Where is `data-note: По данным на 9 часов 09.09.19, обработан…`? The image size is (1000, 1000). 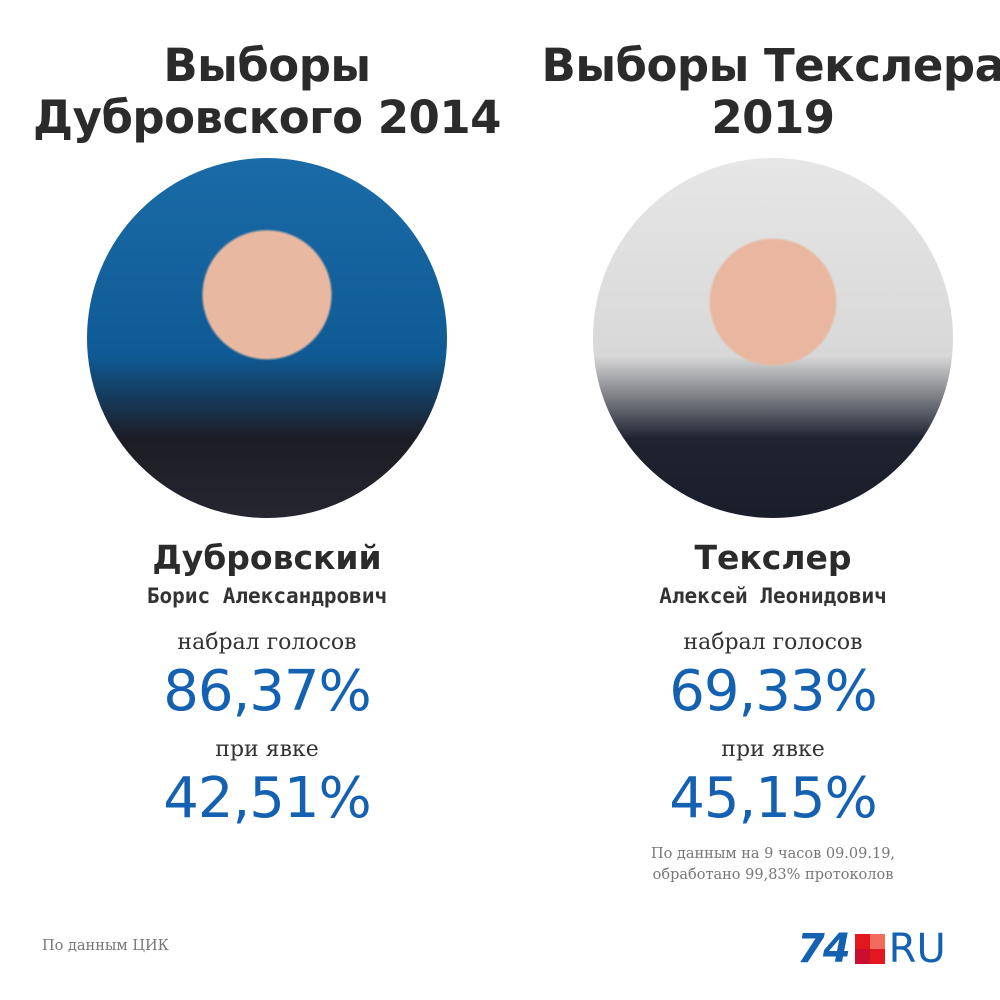
data-note: По данным на 9 часов 09.09.19, обработан… is located at coordinates (761, 865).